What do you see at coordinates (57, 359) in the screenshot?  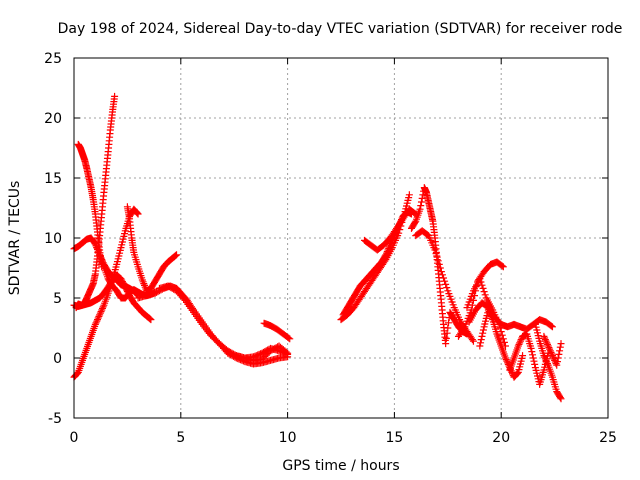 I see `y-tick-label: 0` at bounding box center [57, 359].